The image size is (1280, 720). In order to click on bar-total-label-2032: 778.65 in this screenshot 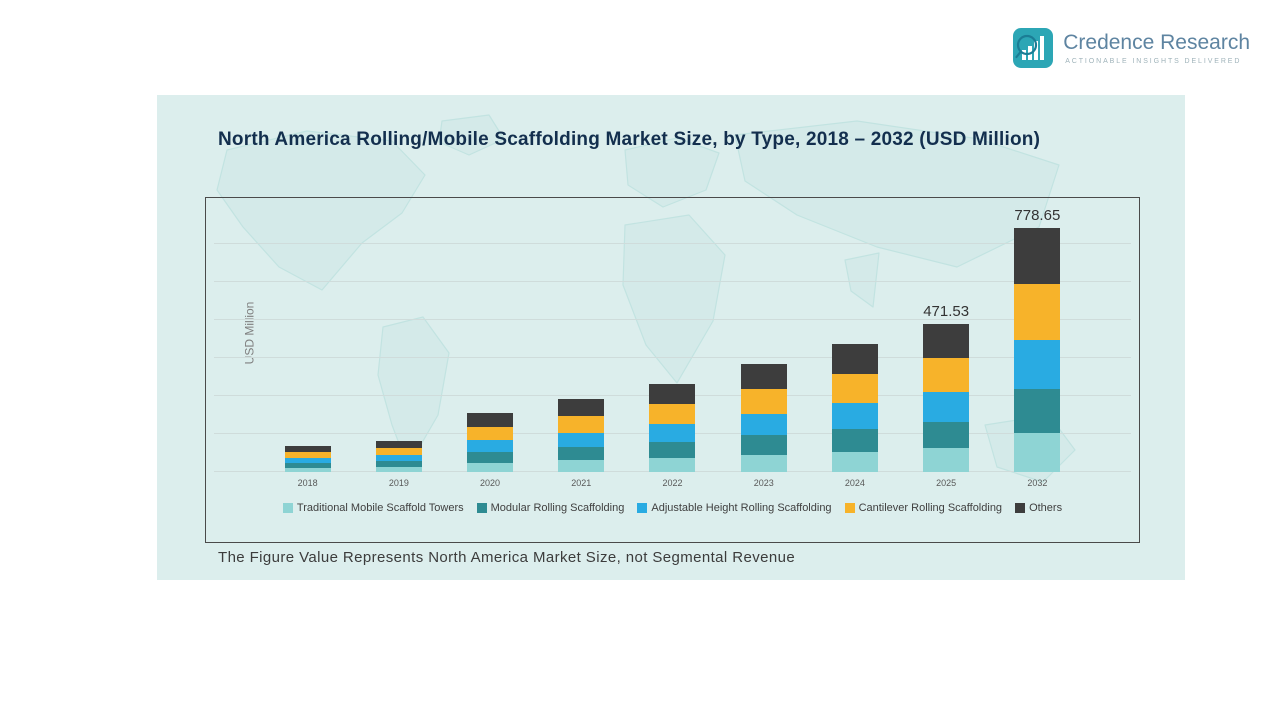, I will do `click(1037, 216)`.